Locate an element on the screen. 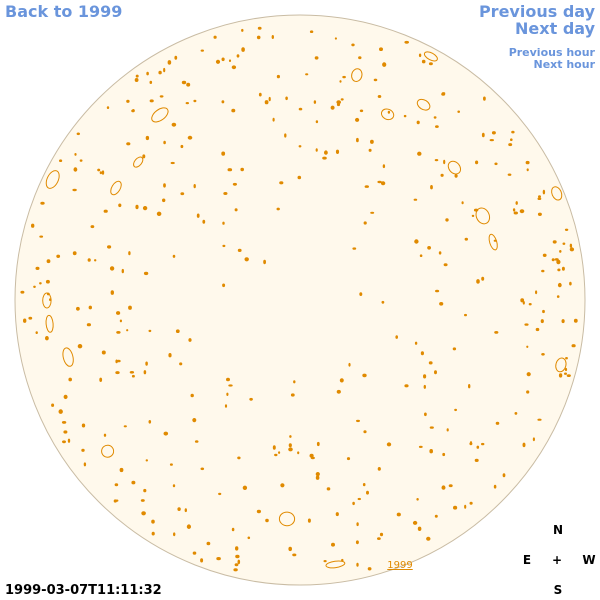  next-hour-link: Next hour is located at coordinates (565, 64).